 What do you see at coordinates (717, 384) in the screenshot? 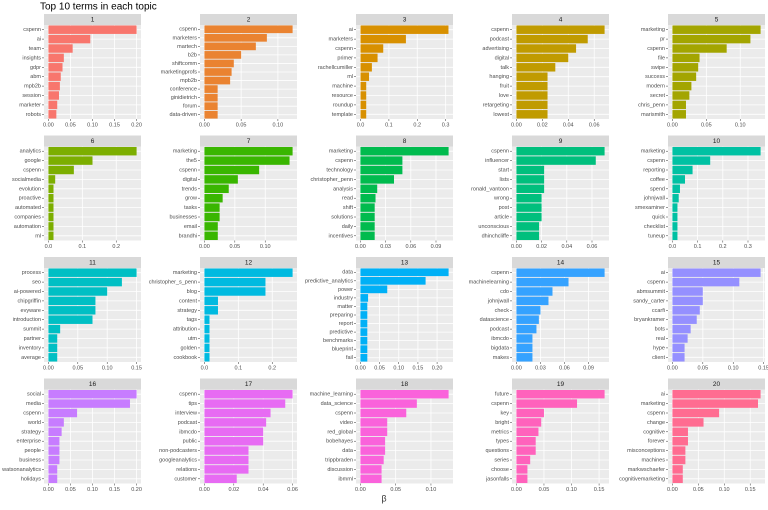
I see `panel-title: 20` at bounding box center [717, 384].